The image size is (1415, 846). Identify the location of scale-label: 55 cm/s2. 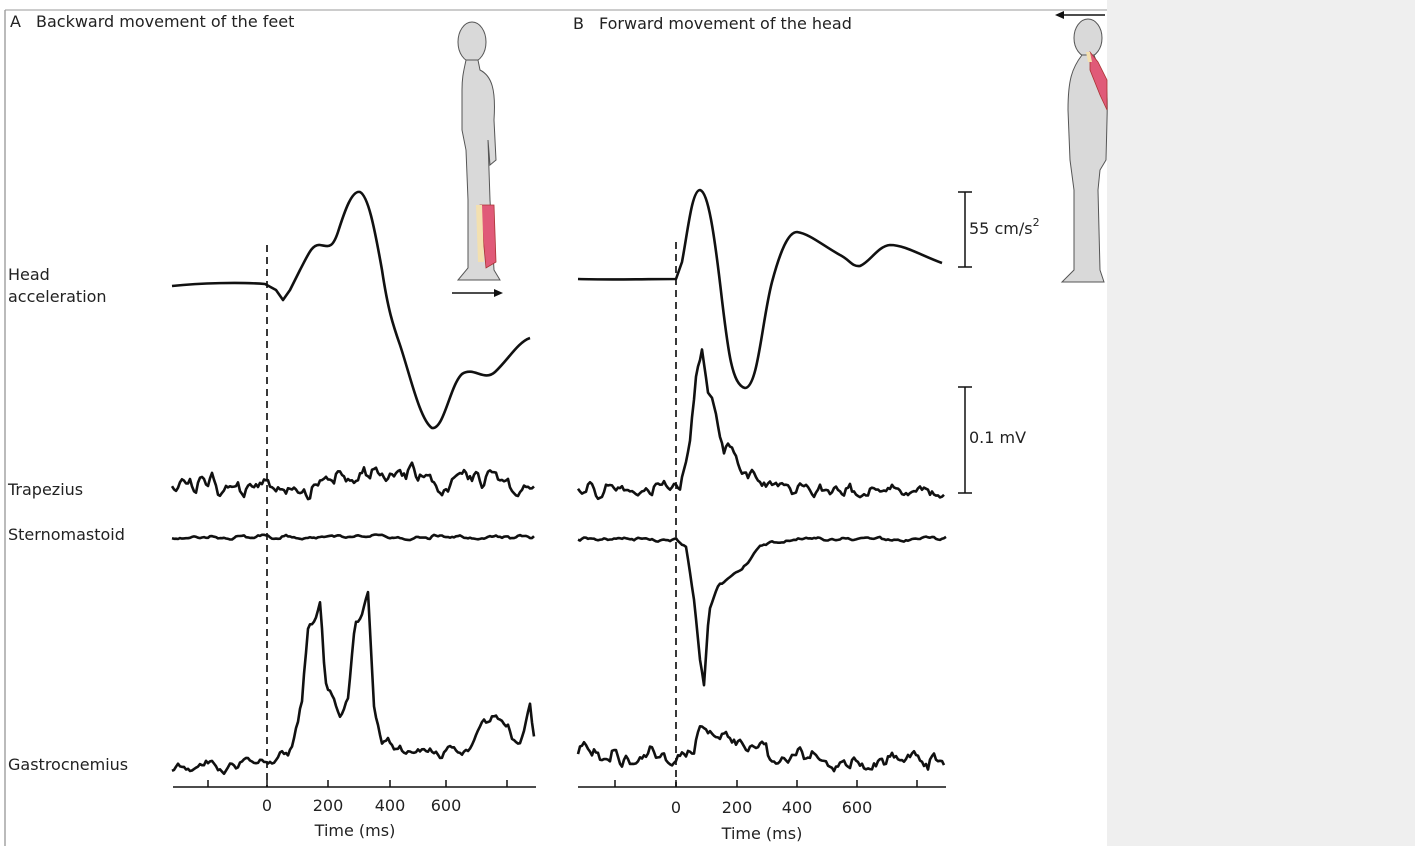
(1004, 227).